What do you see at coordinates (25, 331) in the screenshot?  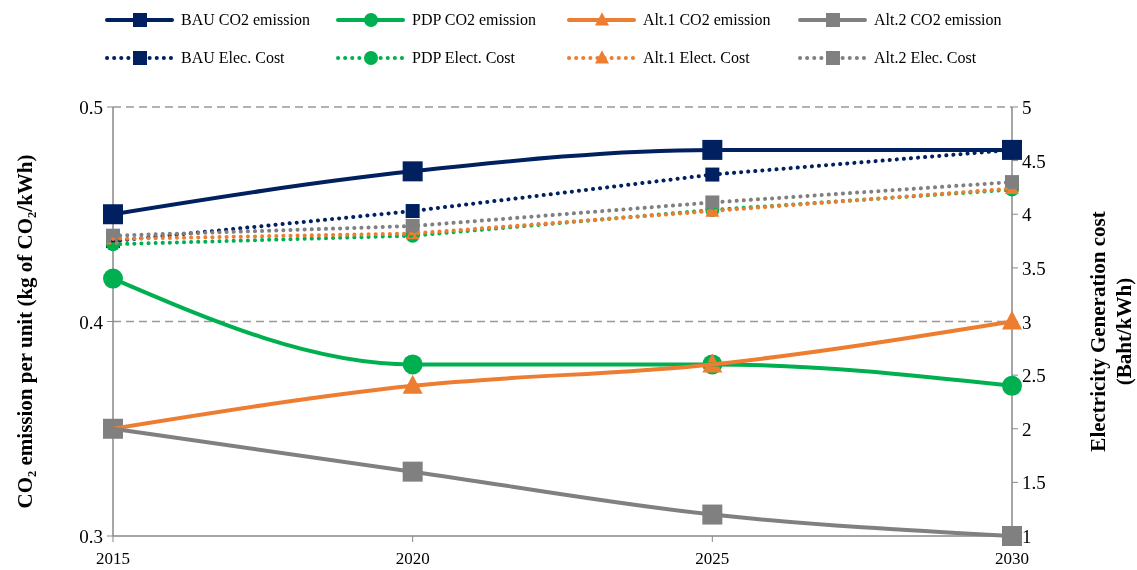 I see `y-axis-title: CO₂ emission per unit (kg of CO₂/kWh)` at bounding box center [25, 331].